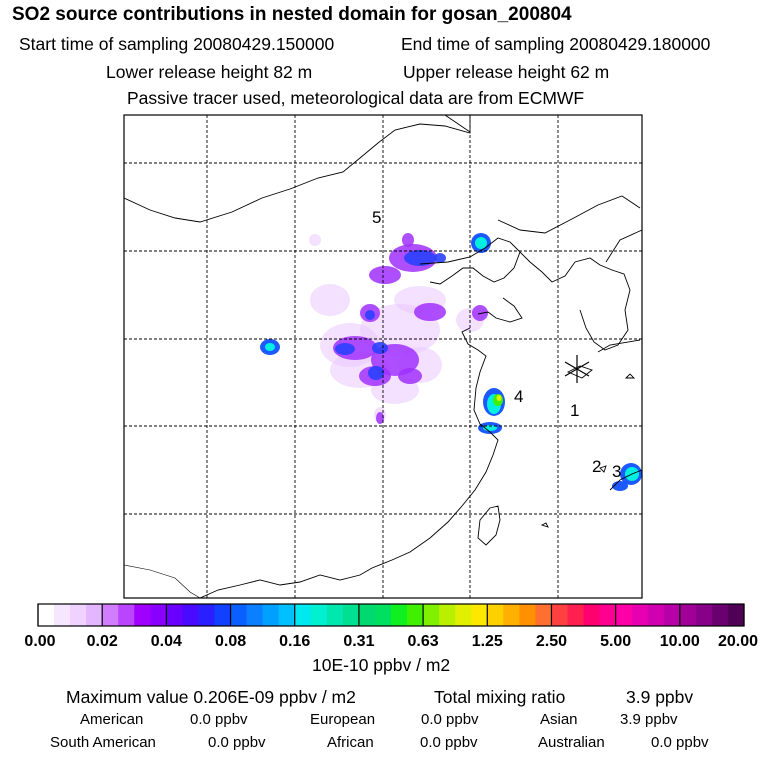  Describe the element at coordinates (102, 641) in the screenshot. I see `colorbar-tick-label: 0.02` at that location.